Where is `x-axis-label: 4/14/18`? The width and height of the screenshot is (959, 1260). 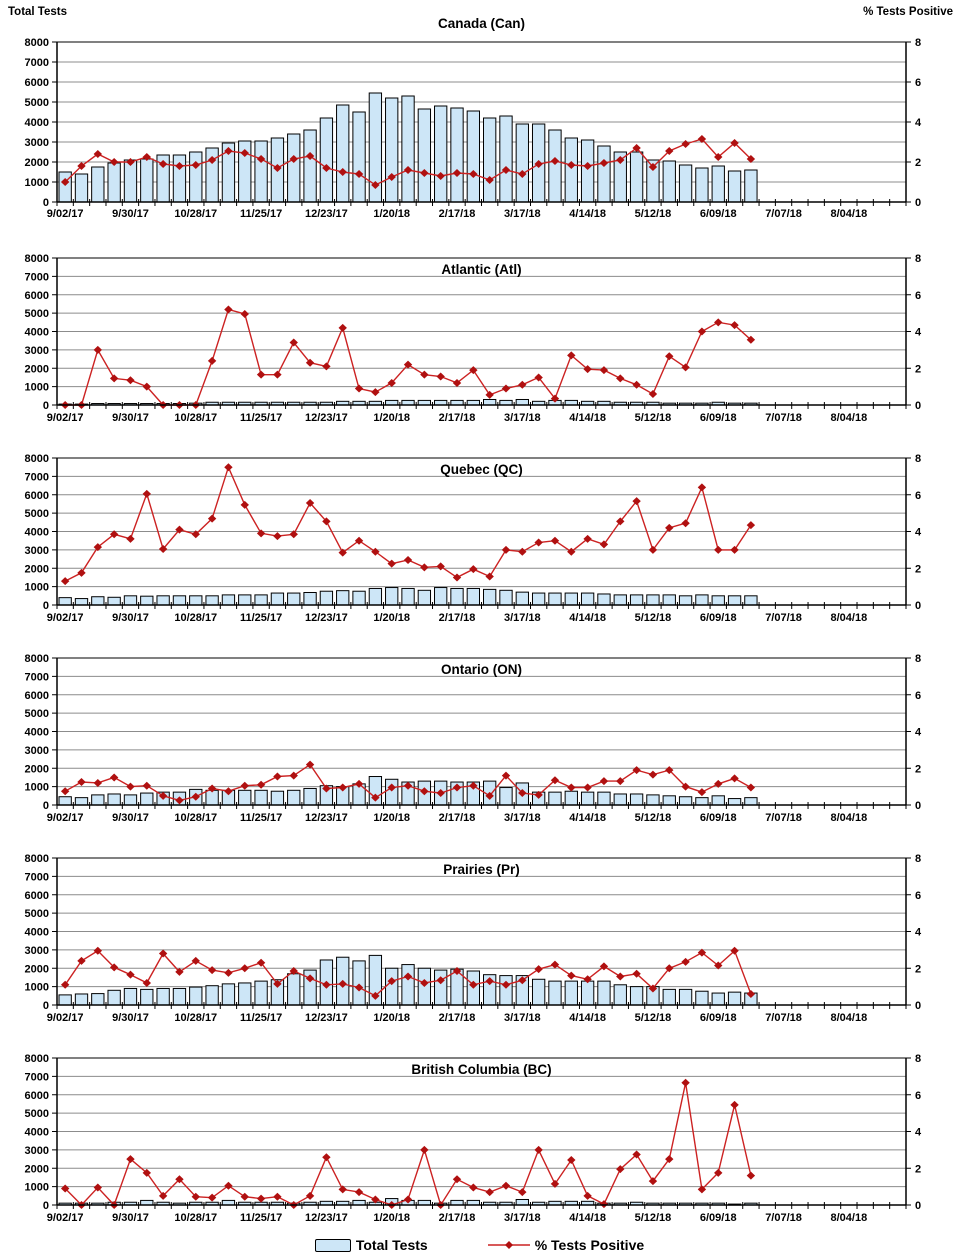 x-axis-label: 4/14/18 is located at coordinates (587, 1018).